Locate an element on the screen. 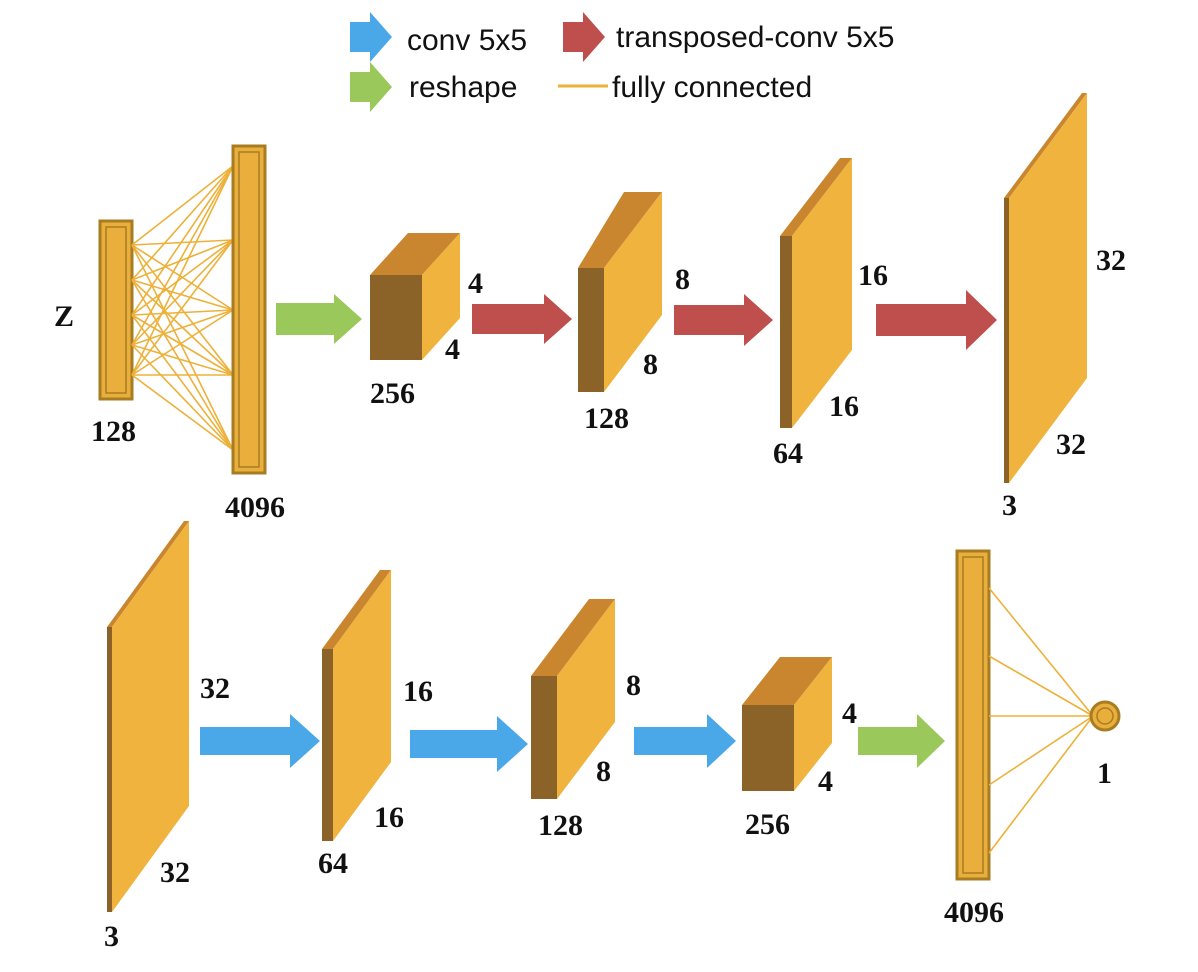 Image resolution: width=1198 pixels, height=972 pixels. generator-fc-size-label: 4096 is located at coordinates (255, 507).